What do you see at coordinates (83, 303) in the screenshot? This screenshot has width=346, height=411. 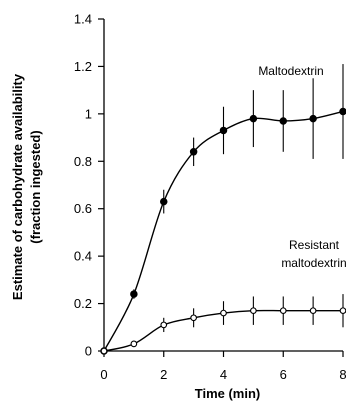 I see `y-tick-label: 0.2` at bounding box center [83, 303].